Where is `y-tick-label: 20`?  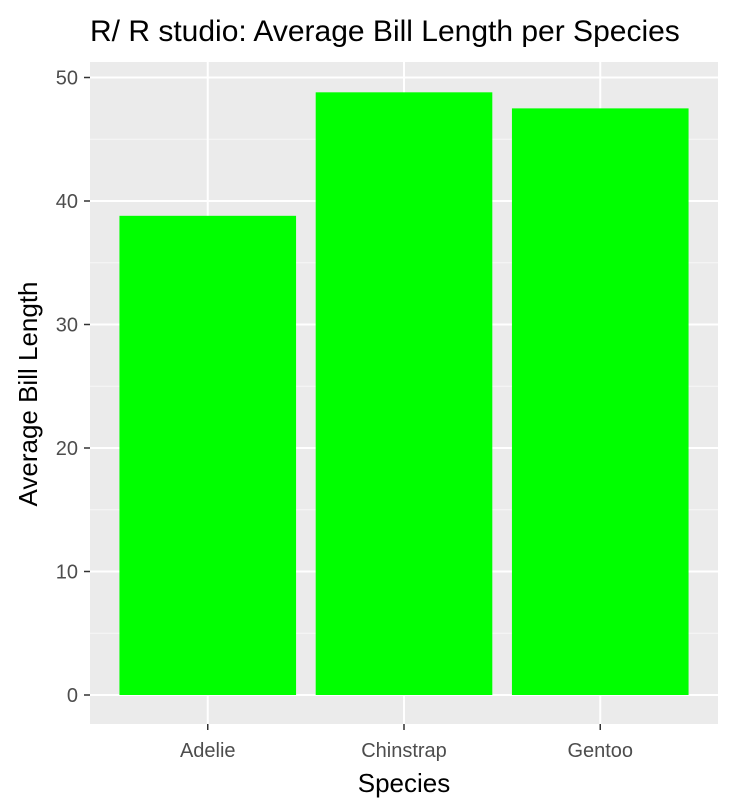
y-tick-label: 20 is located at coordinates (67, 449).